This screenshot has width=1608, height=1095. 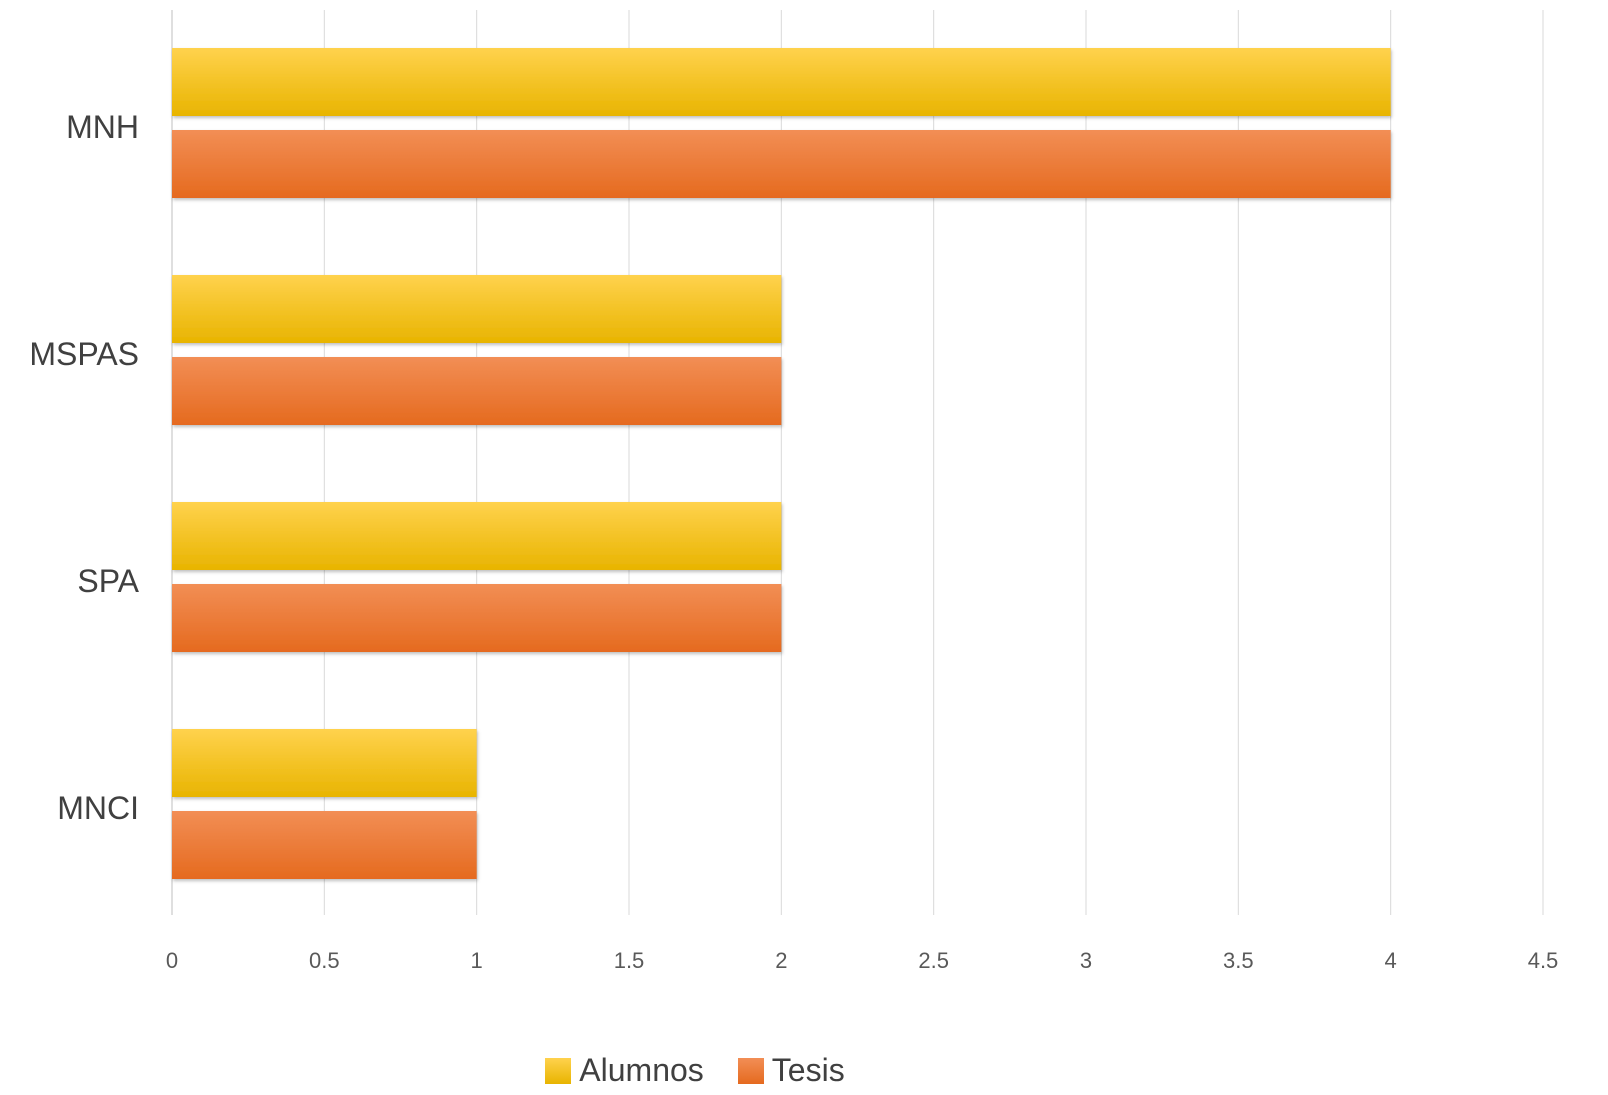 What do you see at coordinates (477, 618) in the screenshot?
I see `bar-tesis-spa` at bounding box center [477, 618].